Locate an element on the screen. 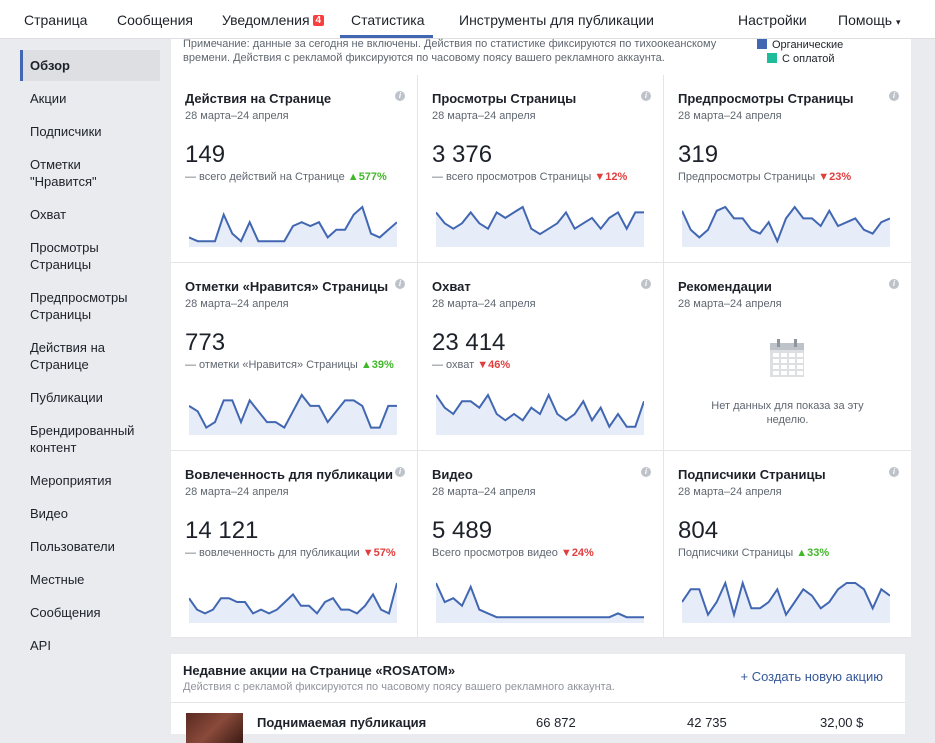 This screenshot has width=935, height=743. card-label: — охват is located at coordinates (453, 365).